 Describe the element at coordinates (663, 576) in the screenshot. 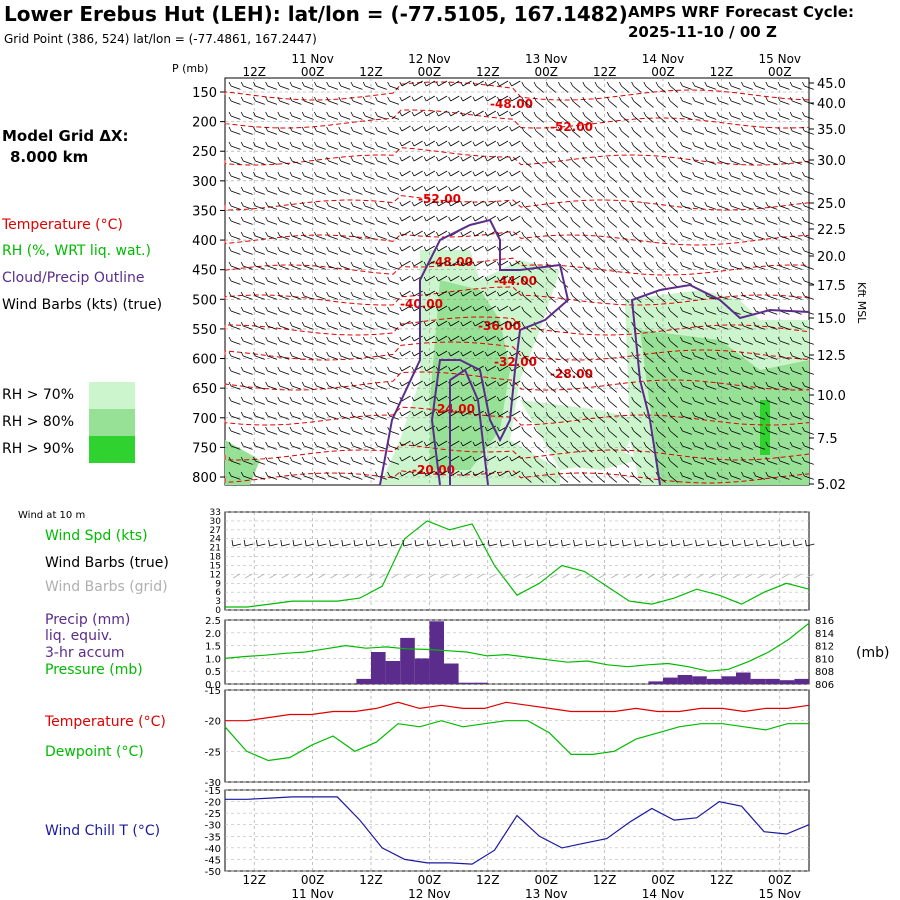

I see `wind-barb-grid` at that location.